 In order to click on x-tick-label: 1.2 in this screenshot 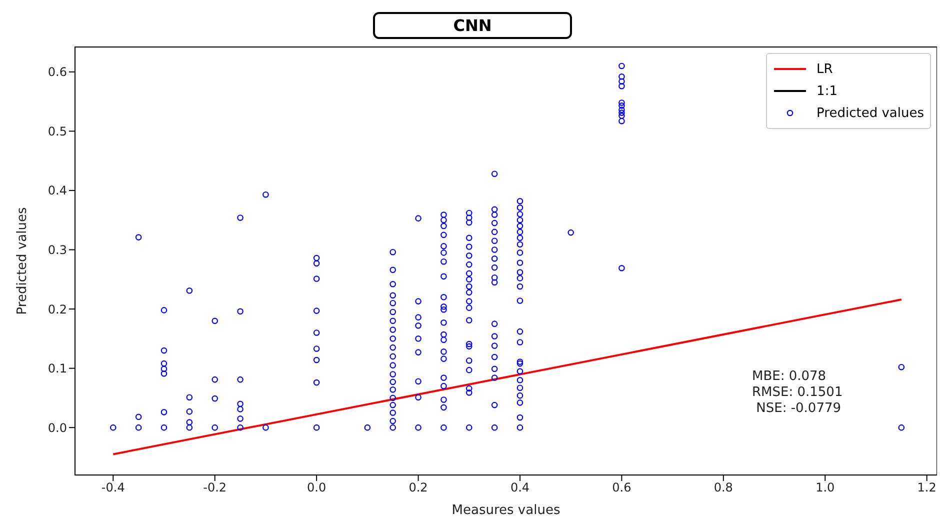, I will do `click(926, 487)`.